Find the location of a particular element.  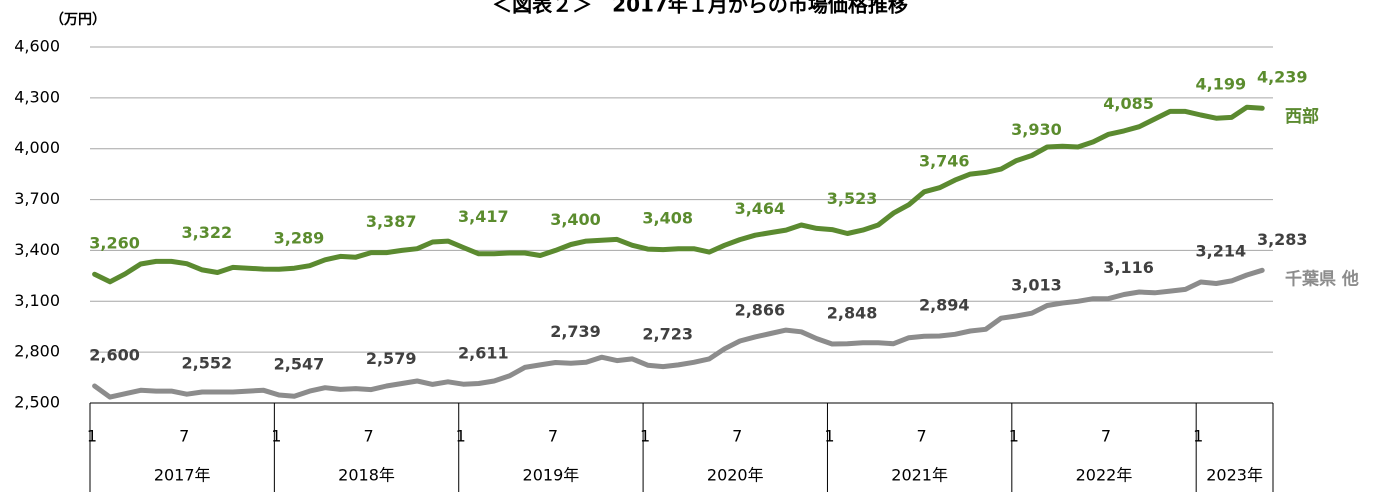

y-tick-label: 3,700 is located at coordinates (37, 198).